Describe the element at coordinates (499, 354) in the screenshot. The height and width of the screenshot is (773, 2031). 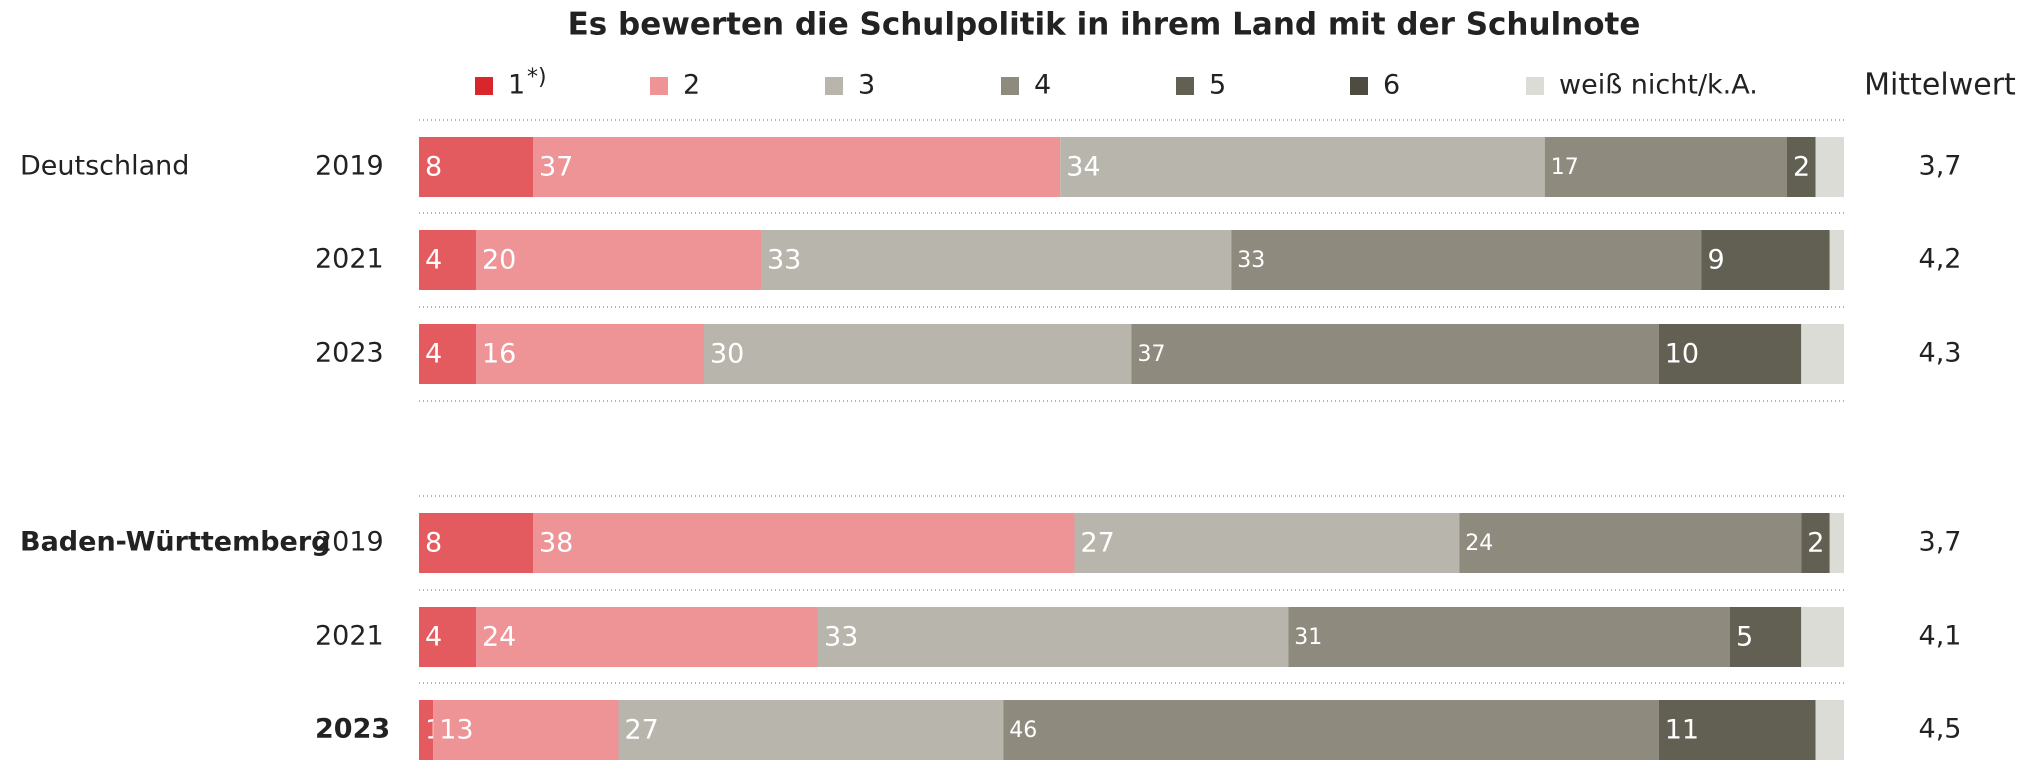
I see `data-label: 16` at that location.